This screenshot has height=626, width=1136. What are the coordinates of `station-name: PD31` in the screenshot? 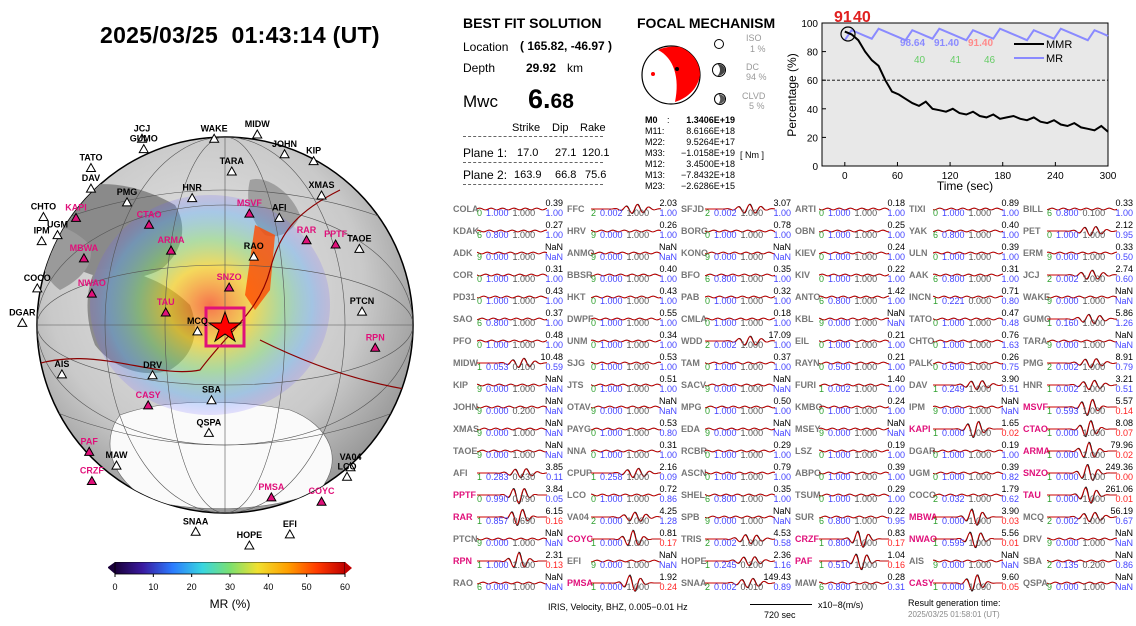 It's located at (464, 297).